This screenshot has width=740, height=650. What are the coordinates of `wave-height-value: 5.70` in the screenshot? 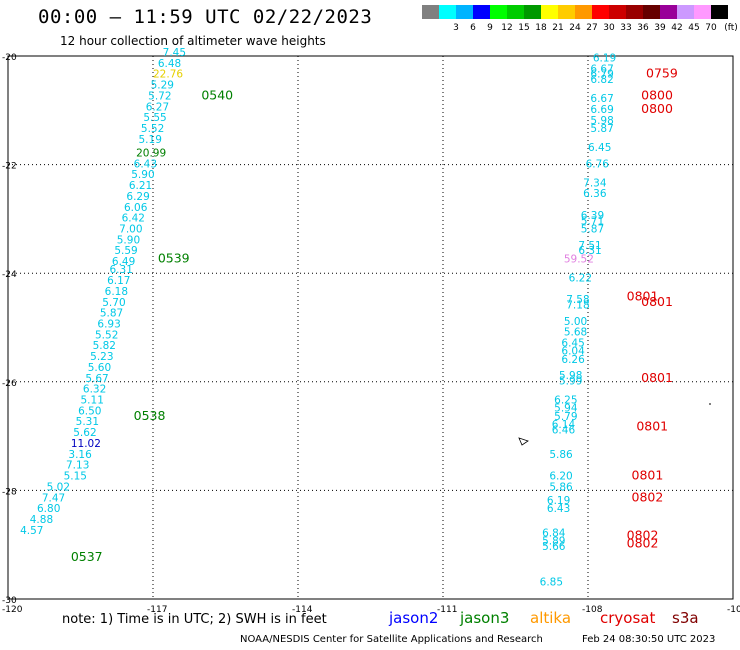 It's located at (113, 303).